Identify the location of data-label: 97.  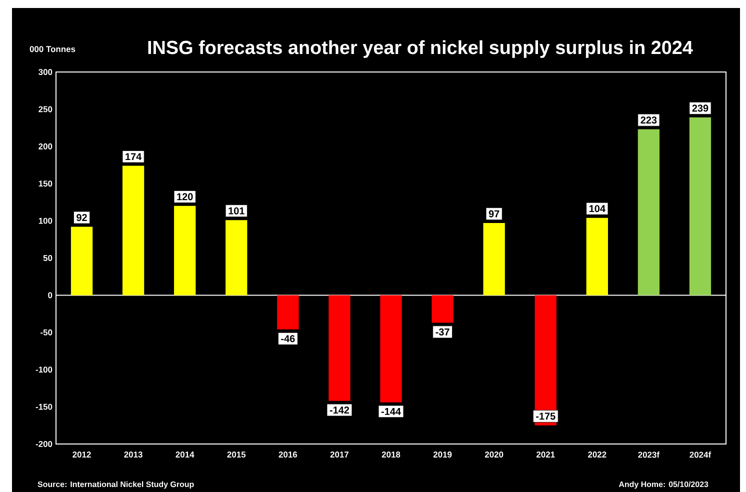
(494, 214).